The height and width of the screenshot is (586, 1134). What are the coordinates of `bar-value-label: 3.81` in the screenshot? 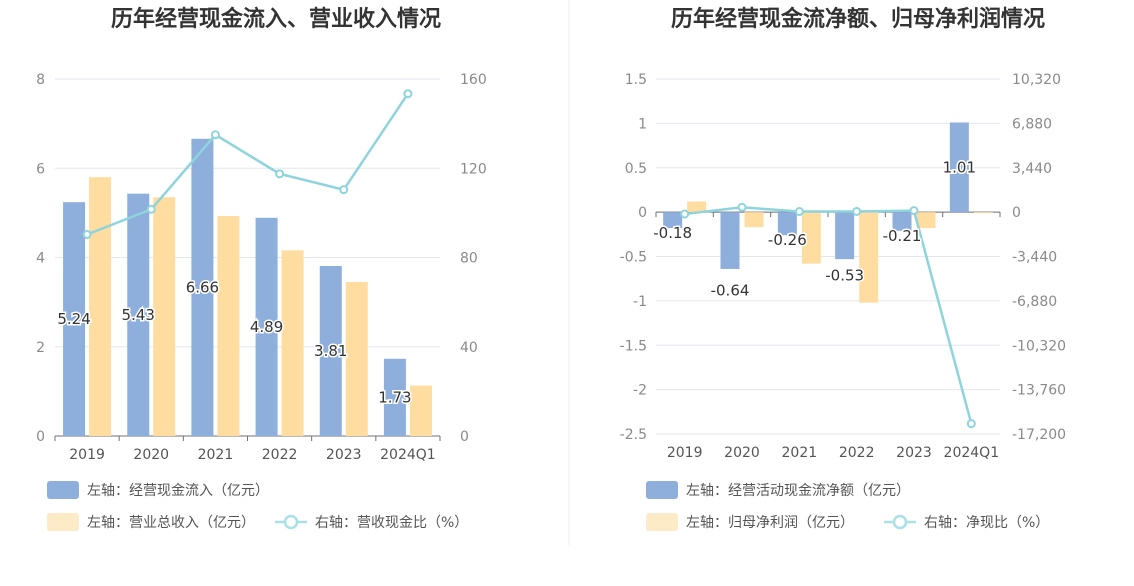 It's located at (330, 351).